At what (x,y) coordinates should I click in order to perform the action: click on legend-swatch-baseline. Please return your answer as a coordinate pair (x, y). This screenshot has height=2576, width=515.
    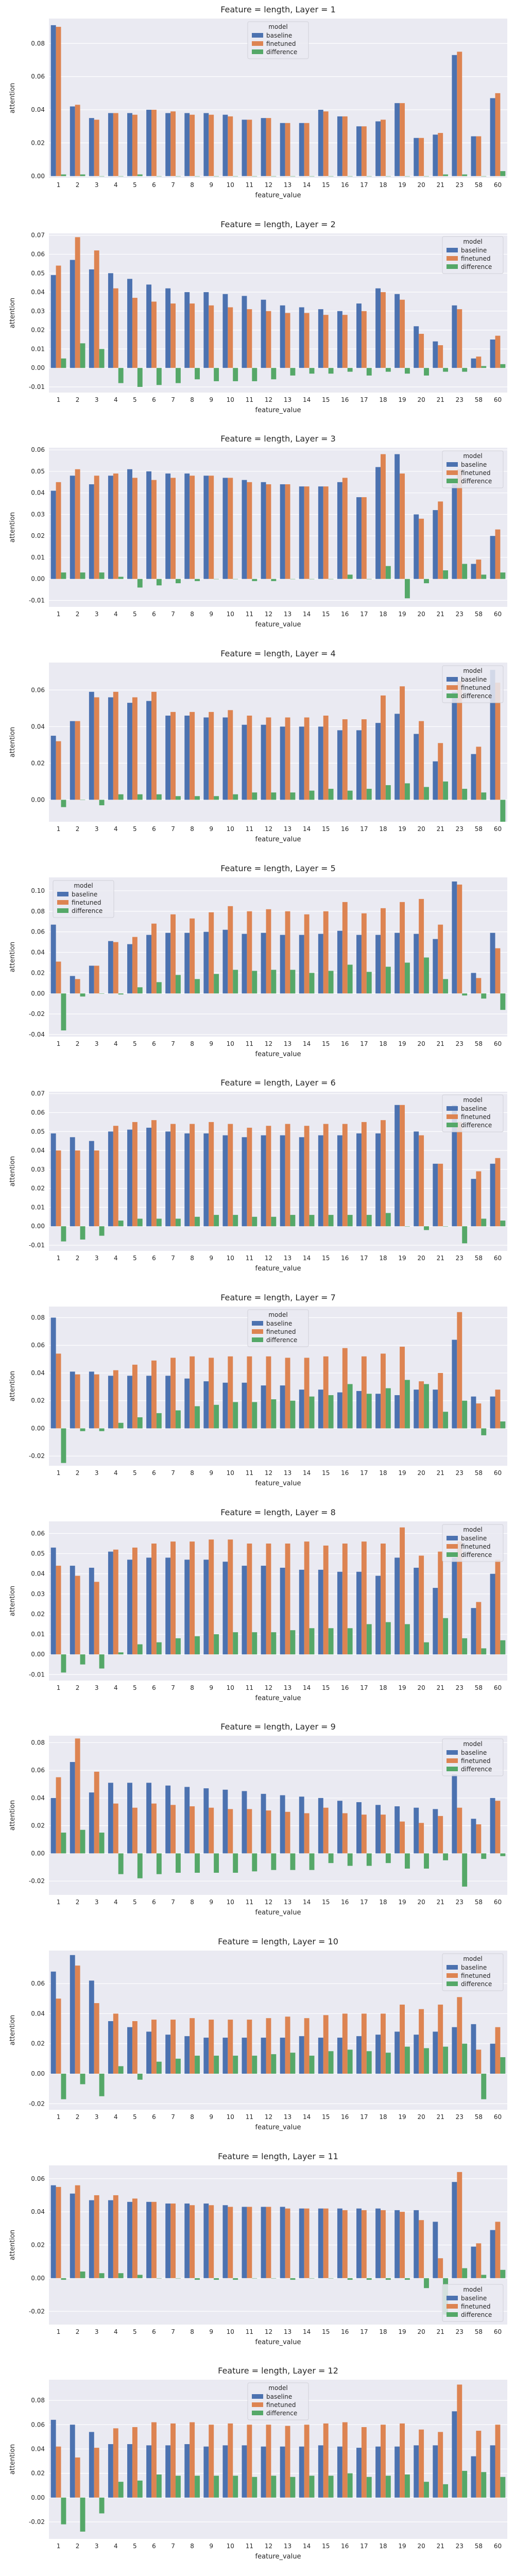
    Looking at the image, I should click on (257, 2396).